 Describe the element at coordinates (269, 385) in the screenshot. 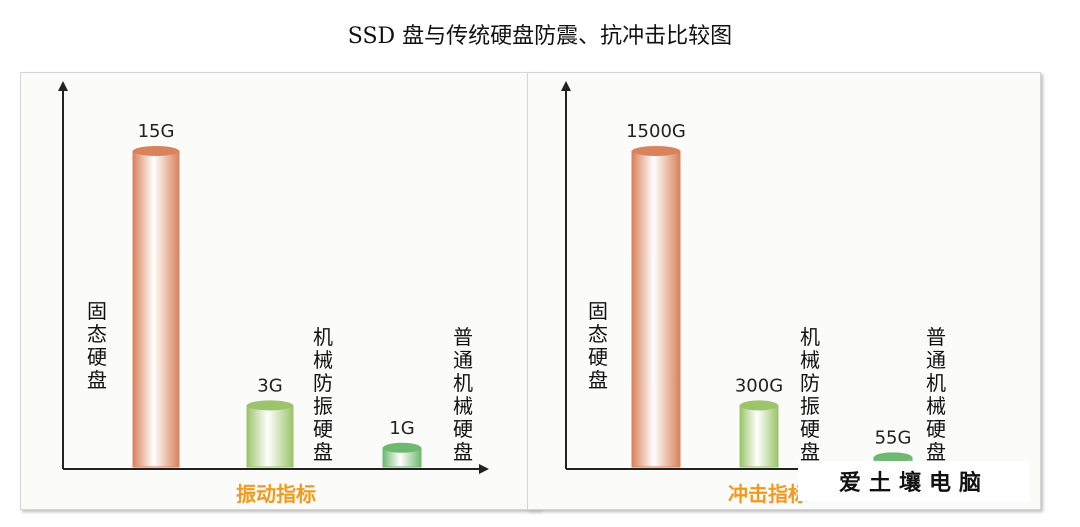

I see `value-label: 3G` at that location.